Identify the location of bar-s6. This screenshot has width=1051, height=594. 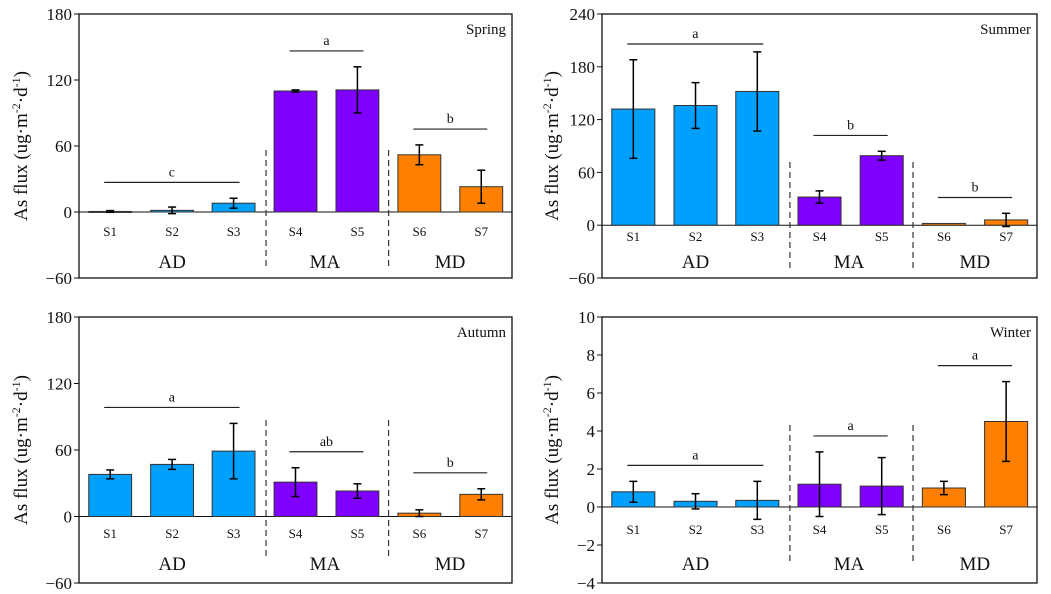
(943, 224).